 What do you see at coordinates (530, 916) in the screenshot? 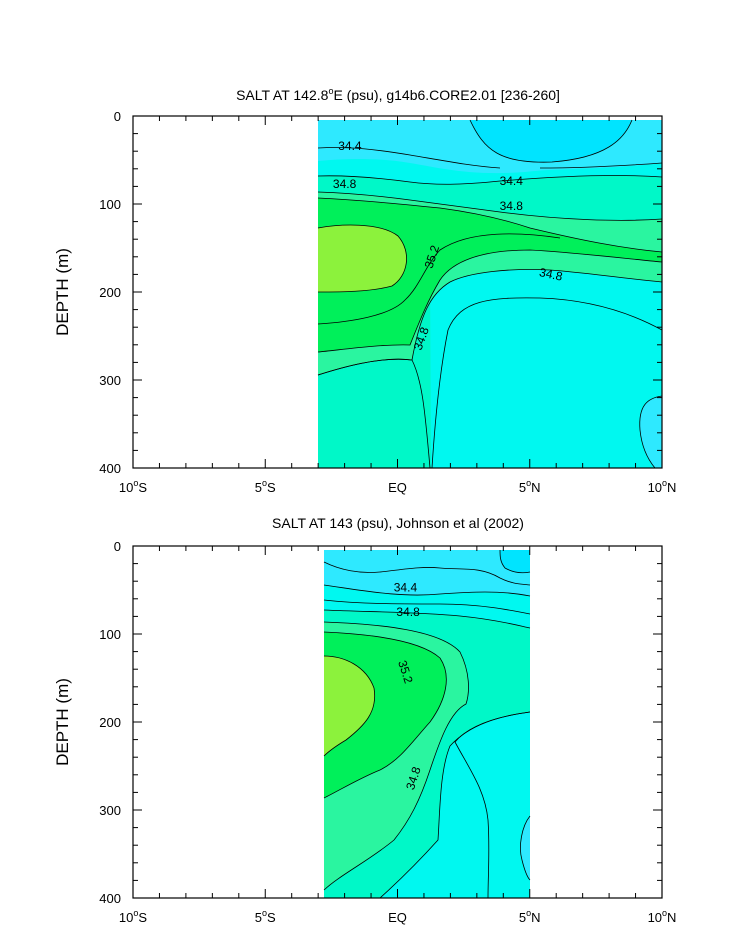
I see `panel2-x-tick-label: 5oN` at bounding box center [530, 916].